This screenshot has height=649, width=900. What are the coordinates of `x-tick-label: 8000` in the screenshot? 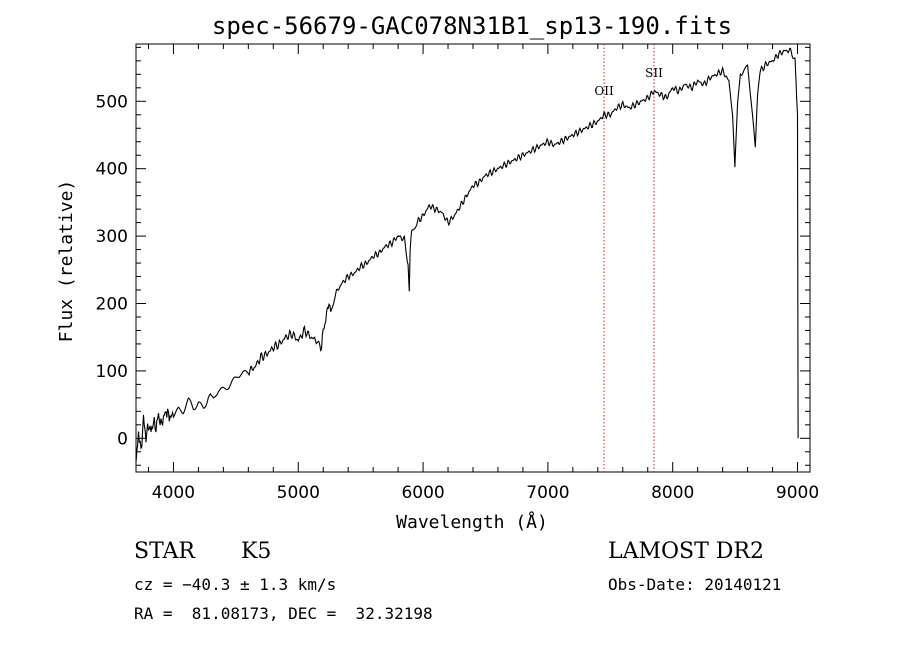 It's located at (672, 493).